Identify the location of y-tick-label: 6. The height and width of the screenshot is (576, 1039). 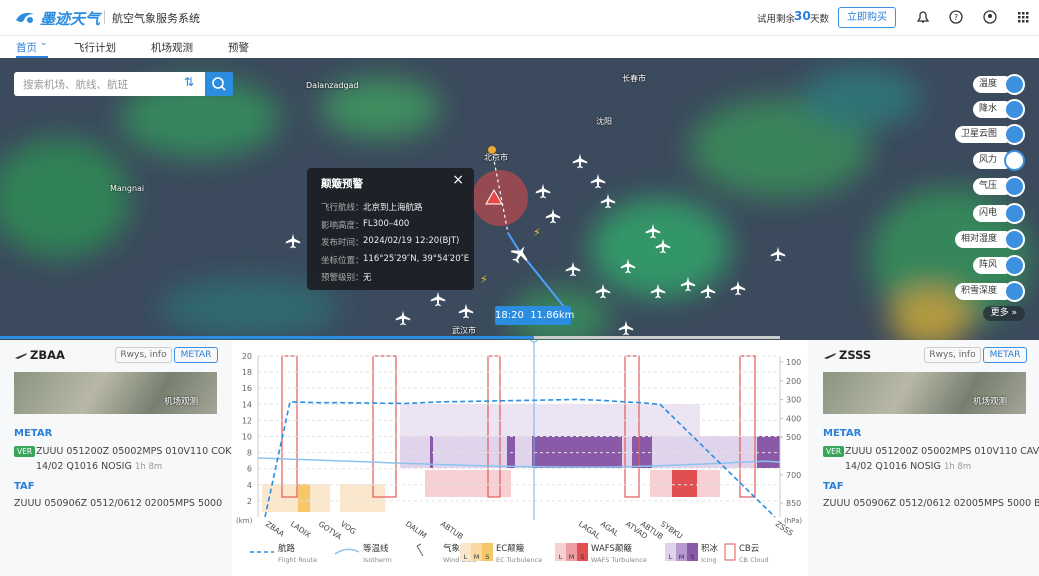
(249, 469).